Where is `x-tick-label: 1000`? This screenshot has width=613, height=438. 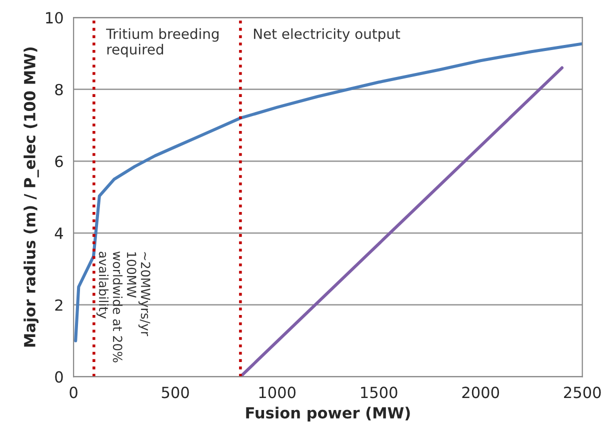 x-tick-label: 1000 is located at coordinates (277, 392).